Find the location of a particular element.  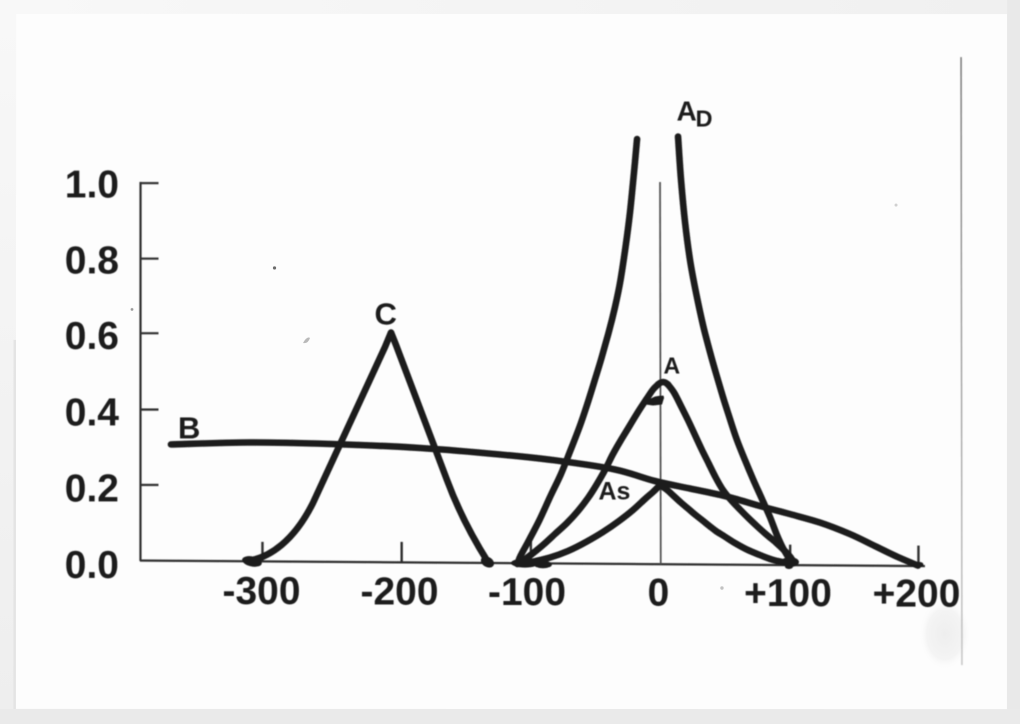

svg-text: -200 is located at coordinates (399, 591).